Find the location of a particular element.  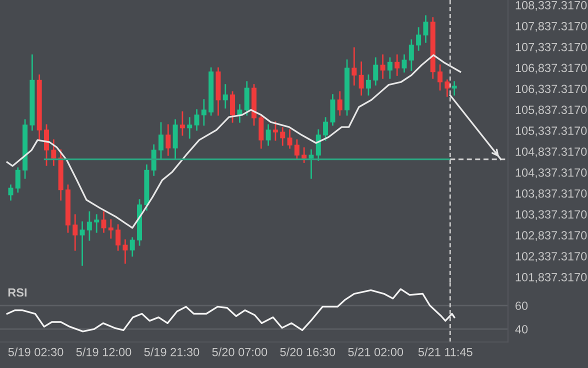

x-tick-label: 5/19 21:30 is located at coordinates (172, 352).